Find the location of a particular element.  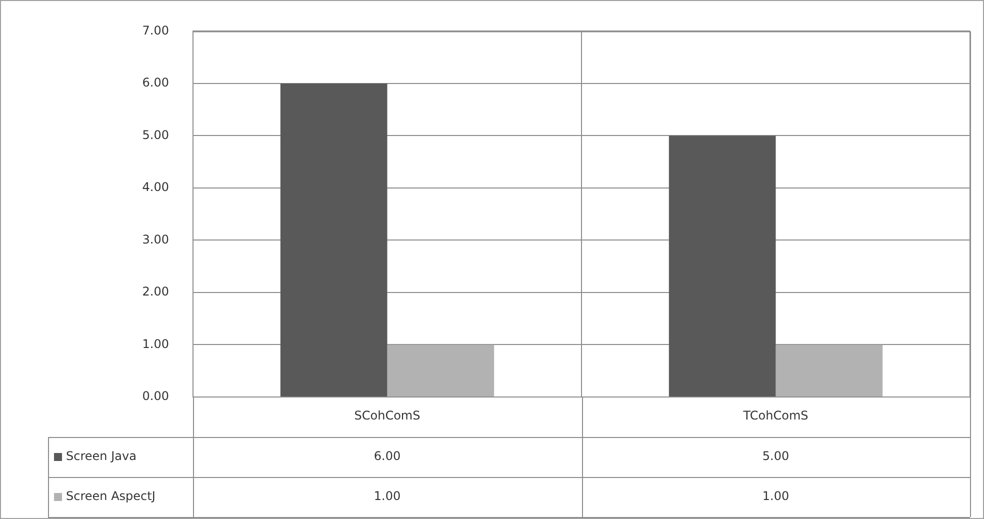

y-tick-label: 5.00 is located at coordinates (155, 135).